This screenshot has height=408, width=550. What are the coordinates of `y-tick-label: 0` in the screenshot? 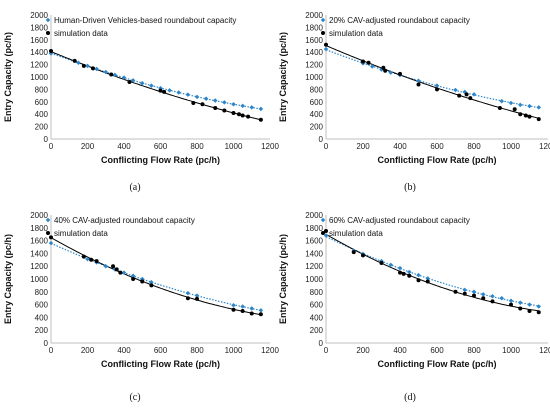 It's located at (46, 343).